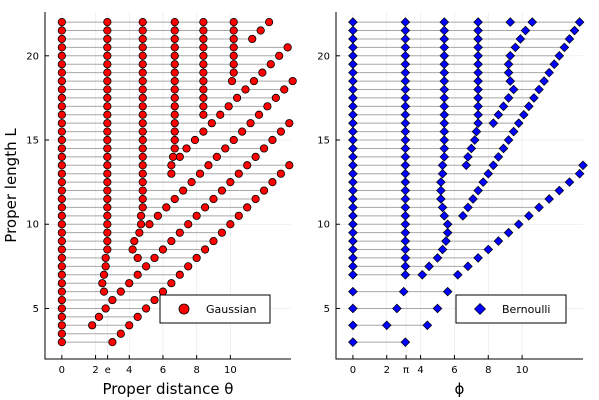 This screenshot has width=599, height=400. Describe the element at coordinates (323, 141) in the screenshot. I see `y-tick-label: 15` at that location.